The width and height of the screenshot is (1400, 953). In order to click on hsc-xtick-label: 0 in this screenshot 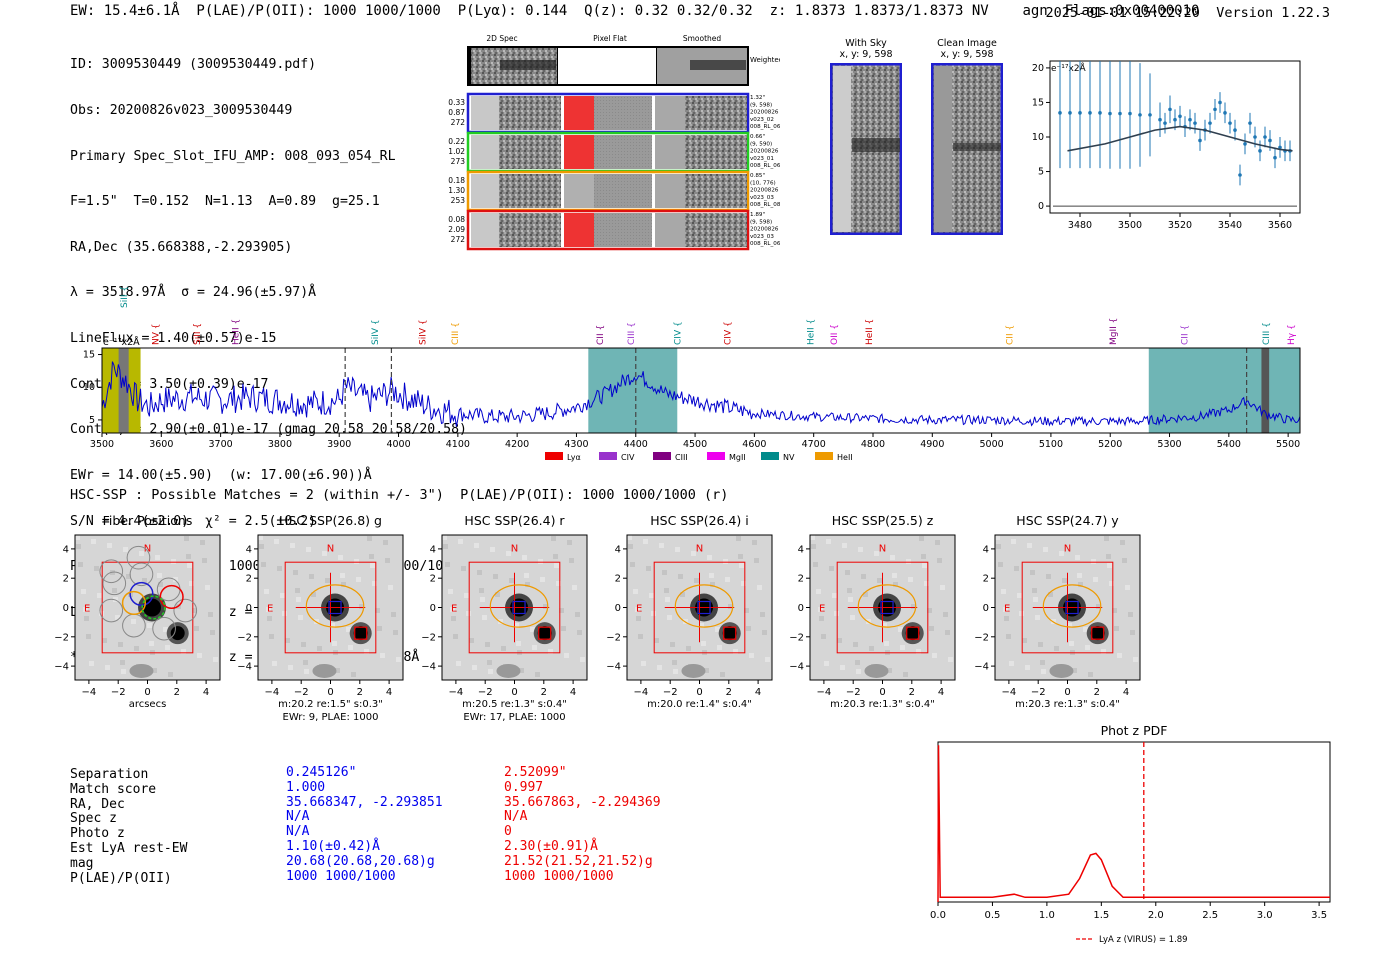, I will do `click(1067, 692)`.